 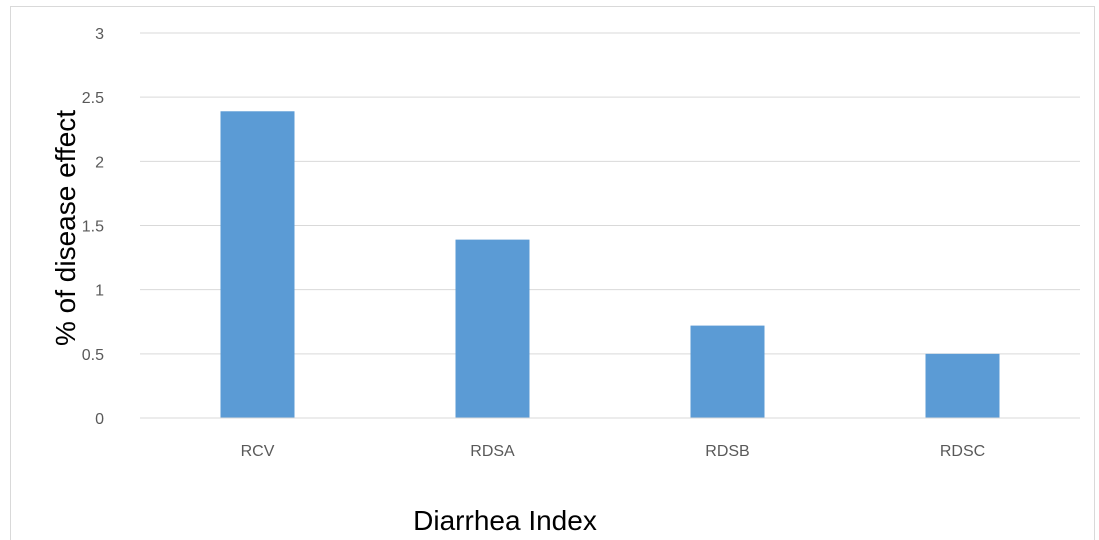 I want to click on y-tick-label: 3, so click(x=99, y=34).